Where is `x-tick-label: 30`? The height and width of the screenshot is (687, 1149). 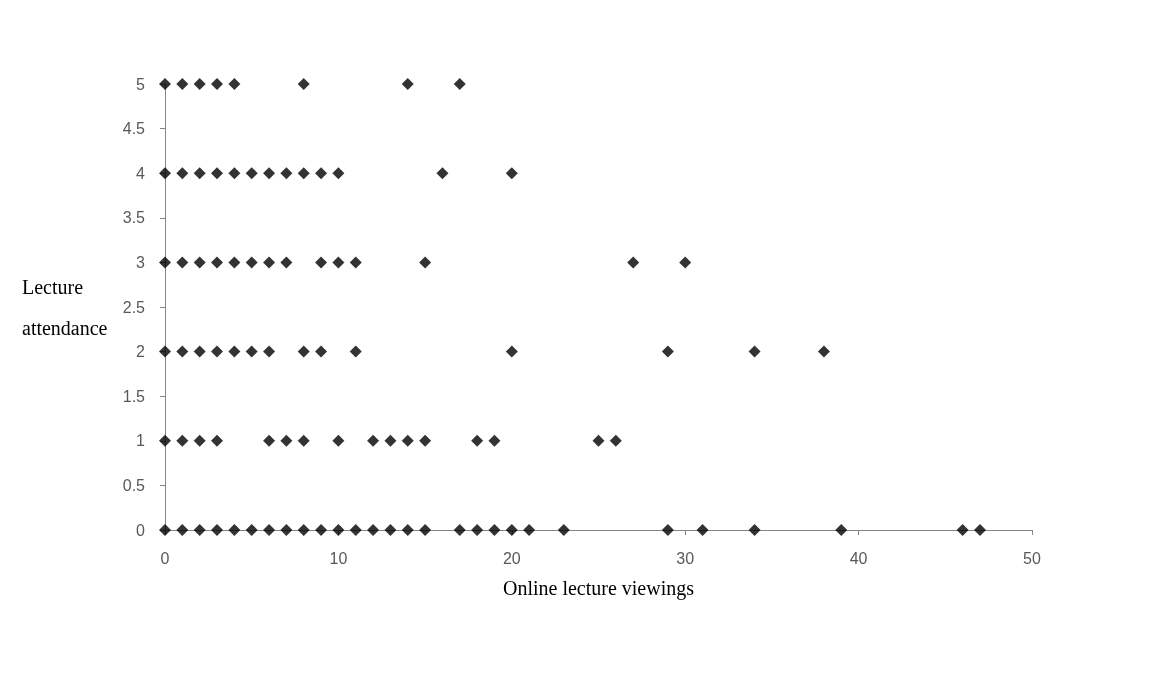
x-tick-label: 30 is located at coordinates (685, 558).